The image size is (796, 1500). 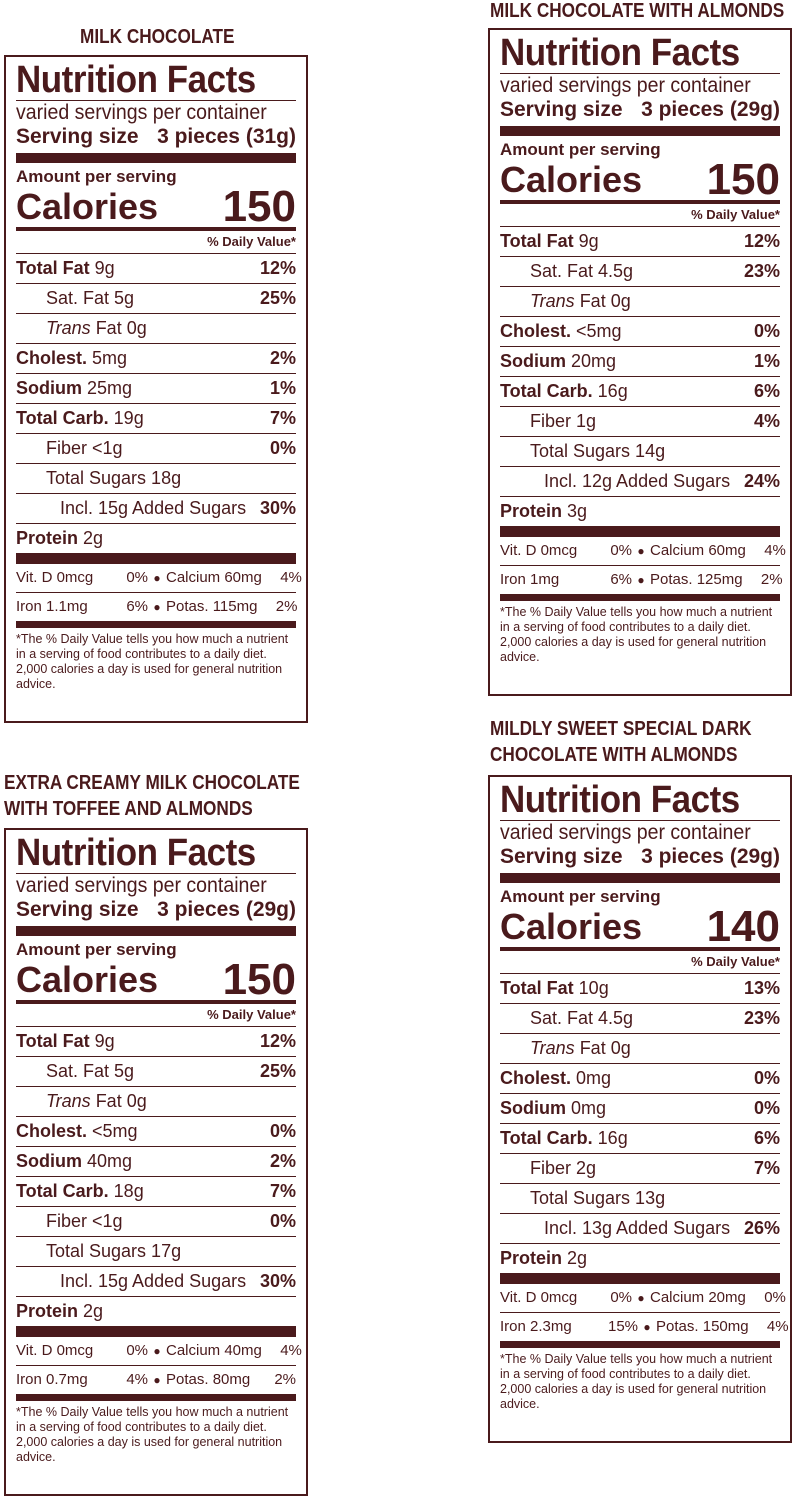 What do you see at coordinates (640, 180) in the screenshot?
I see `calories-row: Calories 150` at bounding box center [640, 180].